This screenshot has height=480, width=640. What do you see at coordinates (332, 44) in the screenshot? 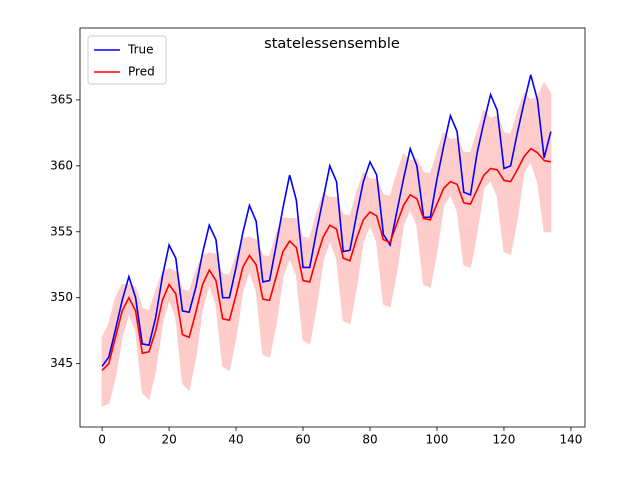
I see `chart-title: statelessensemble` at bounding box center [332, 44].